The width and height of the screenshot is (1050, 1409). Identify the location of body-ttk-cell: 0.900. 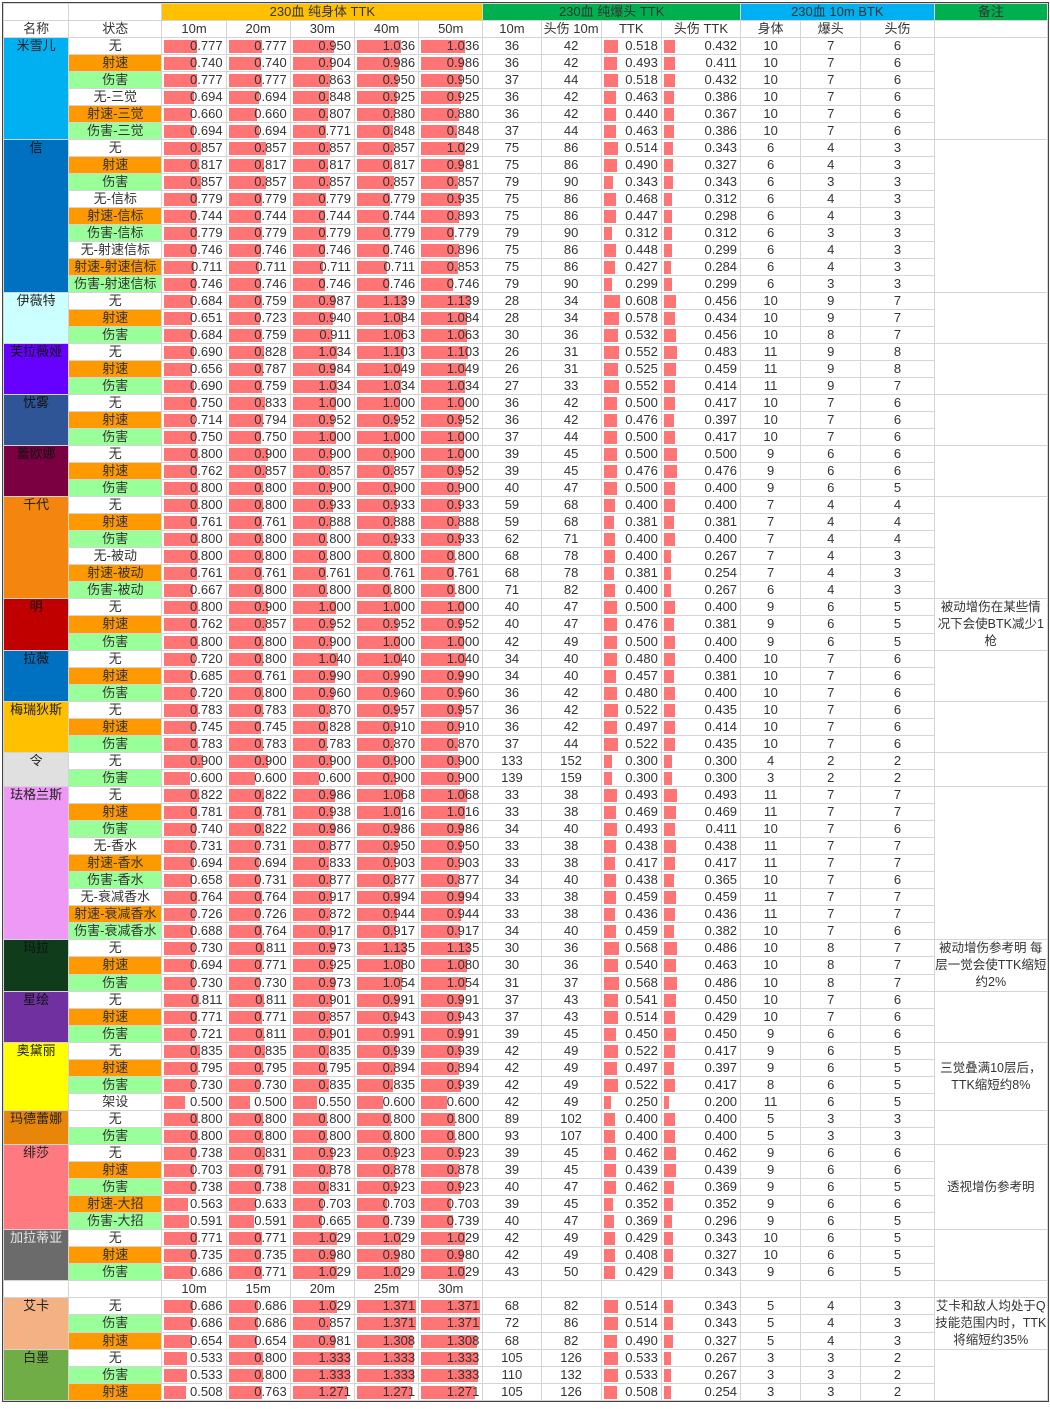
(386, 761).